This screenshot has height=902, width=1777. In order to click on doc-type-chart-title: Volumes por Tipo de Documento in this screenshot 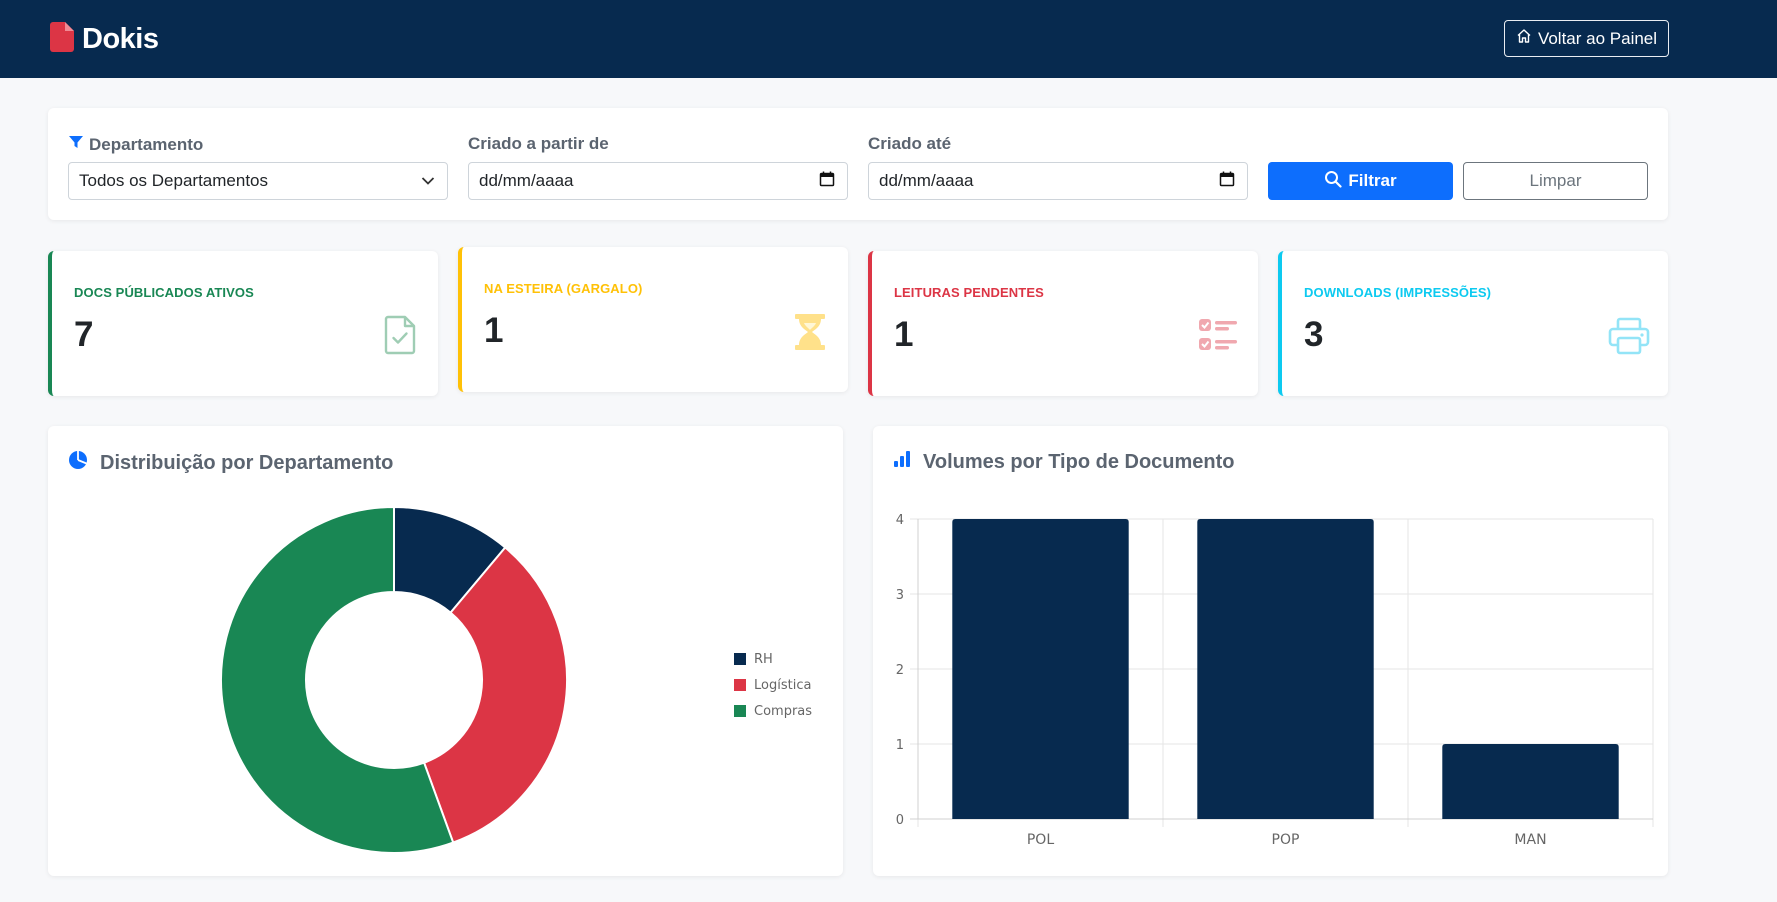, I will do `click(1064, 462)`.